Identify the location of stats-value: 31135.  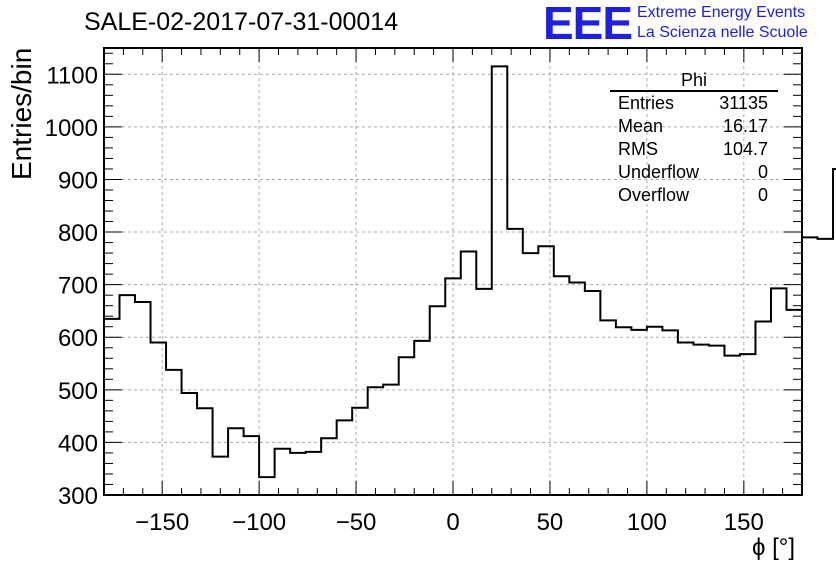
(743, 103).